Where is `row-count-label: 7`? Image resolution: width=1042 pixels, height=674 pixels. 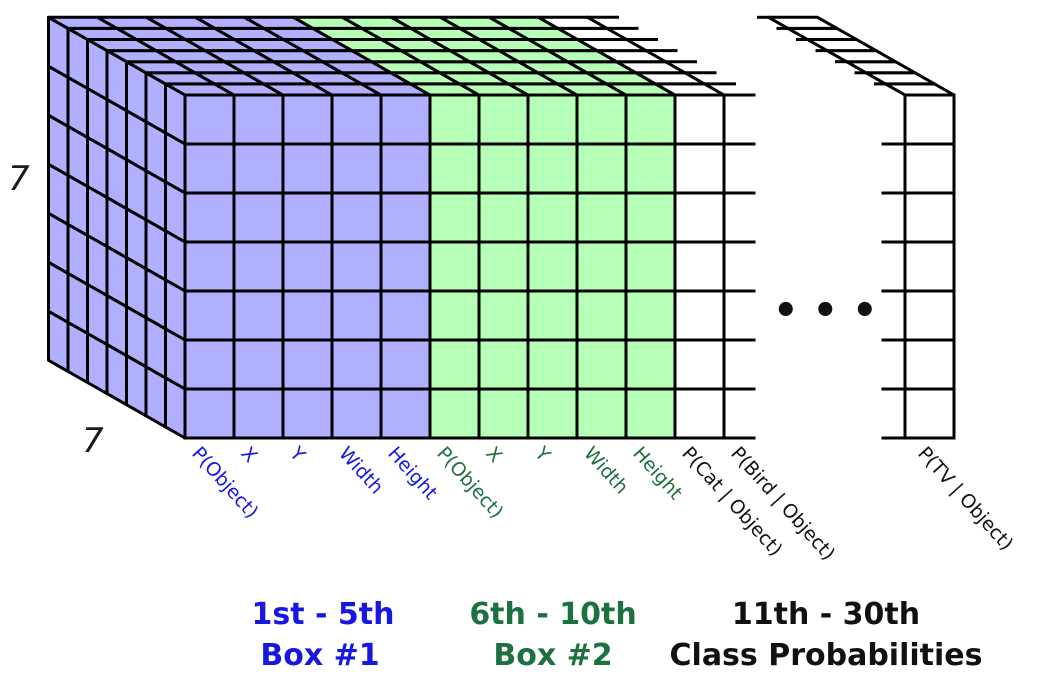 row-count-label: 7 is located at coordinates (19, 179).